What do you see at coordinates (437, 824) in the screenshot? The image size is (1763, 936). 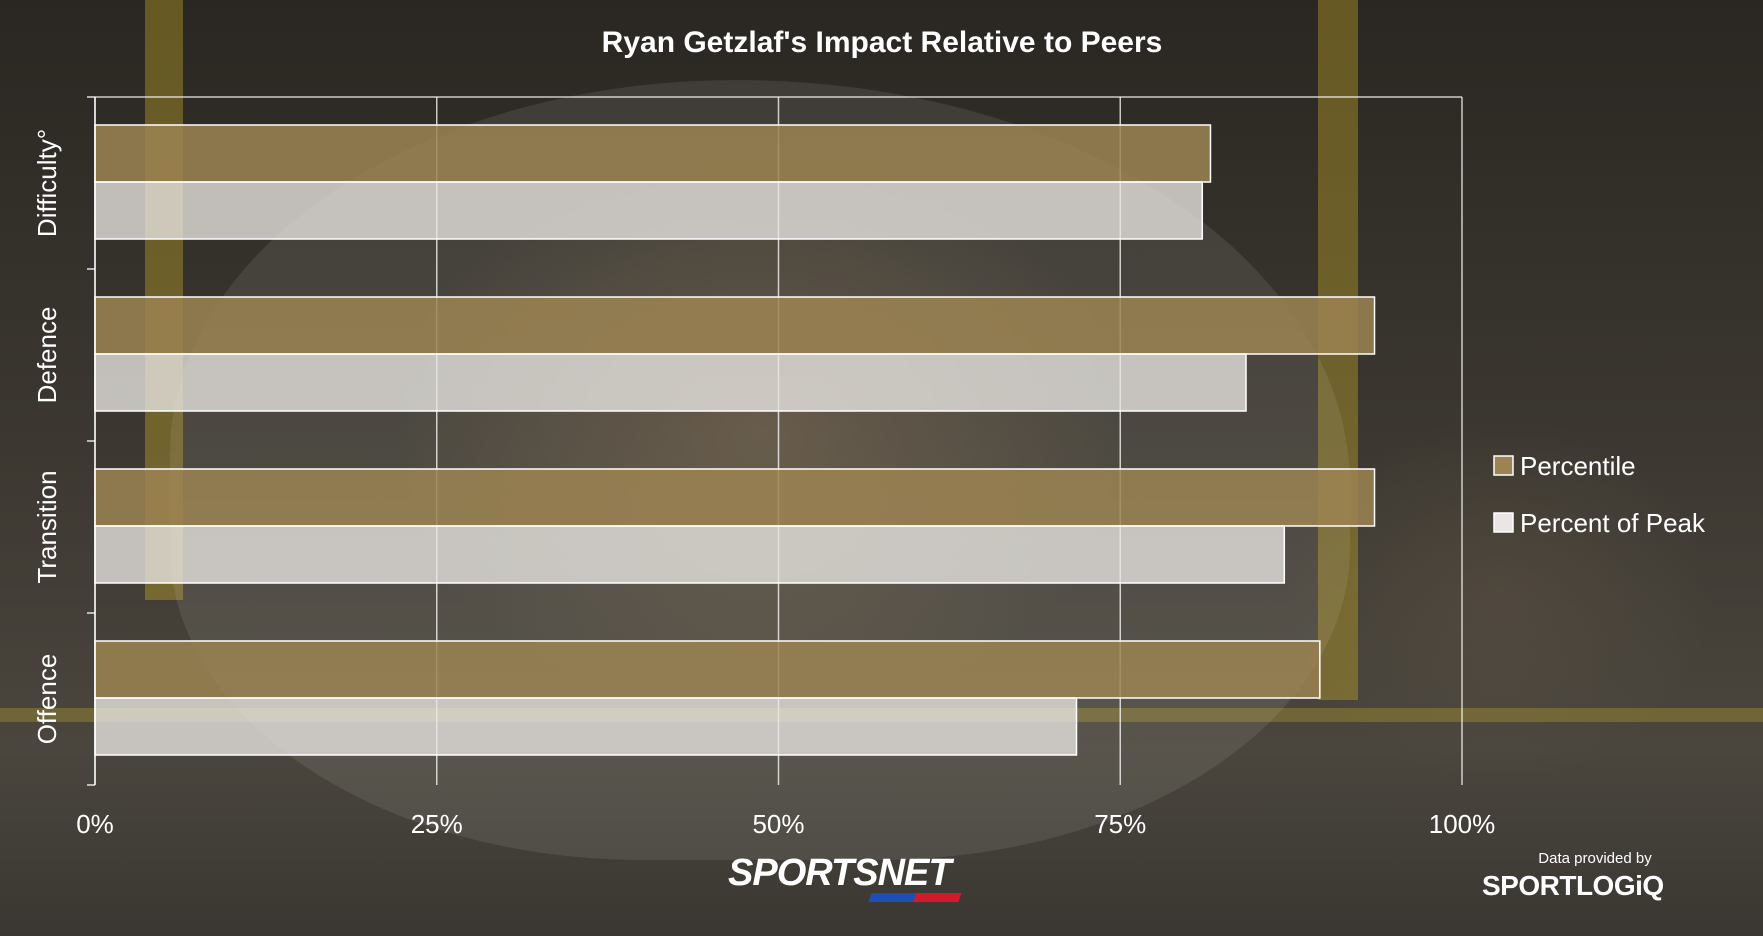 I see `x-tick-label: 25%` at bounding box center [437, 824].